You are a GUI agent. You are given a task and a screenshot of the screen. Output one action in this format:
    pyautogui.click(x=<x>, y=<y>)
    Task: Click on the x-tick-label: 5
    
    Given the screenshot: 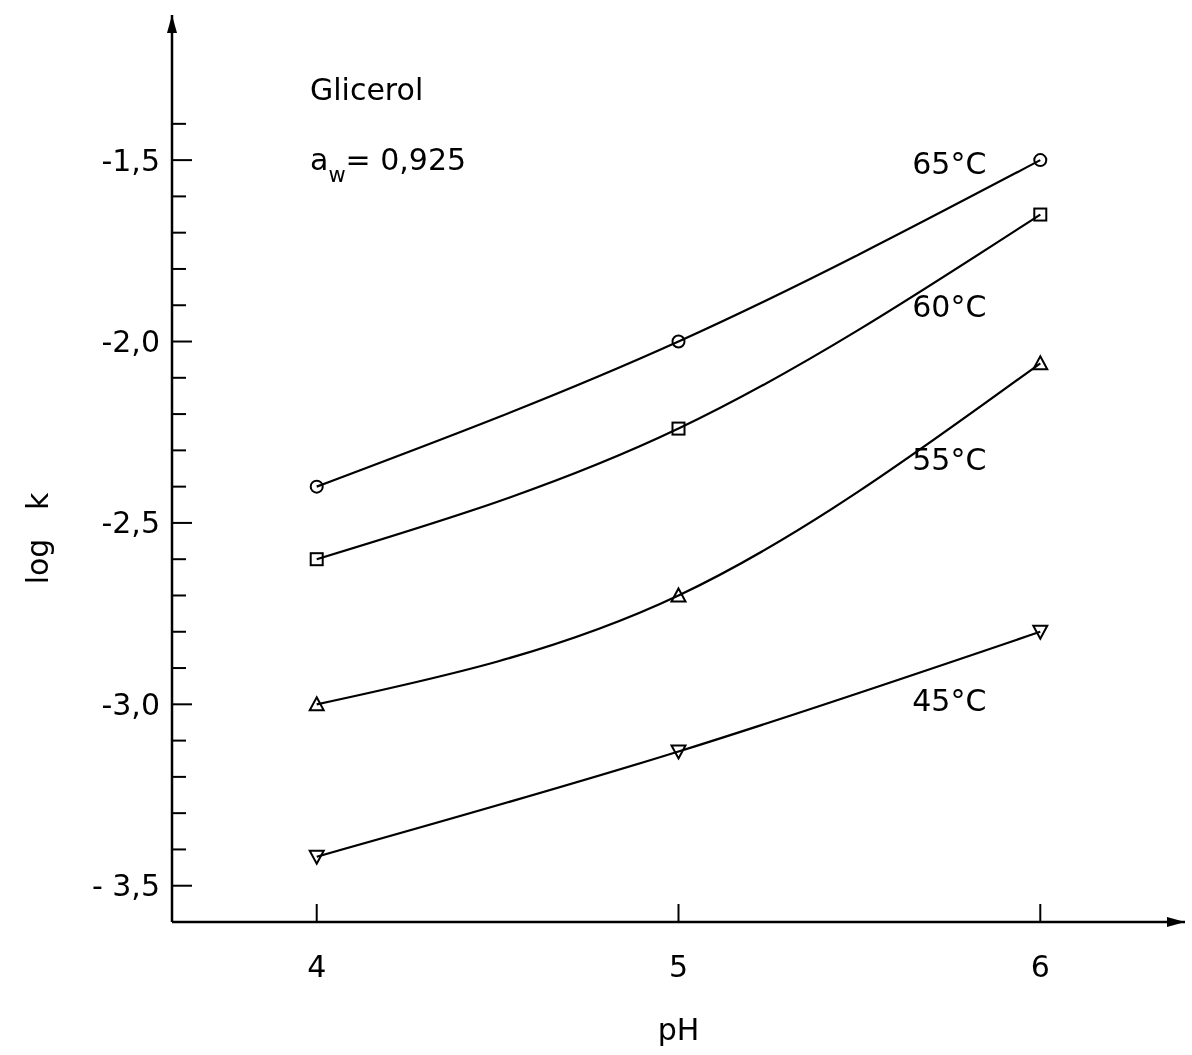 What is the action you would take?
    pyautogui.click(x=678, y=966)
    